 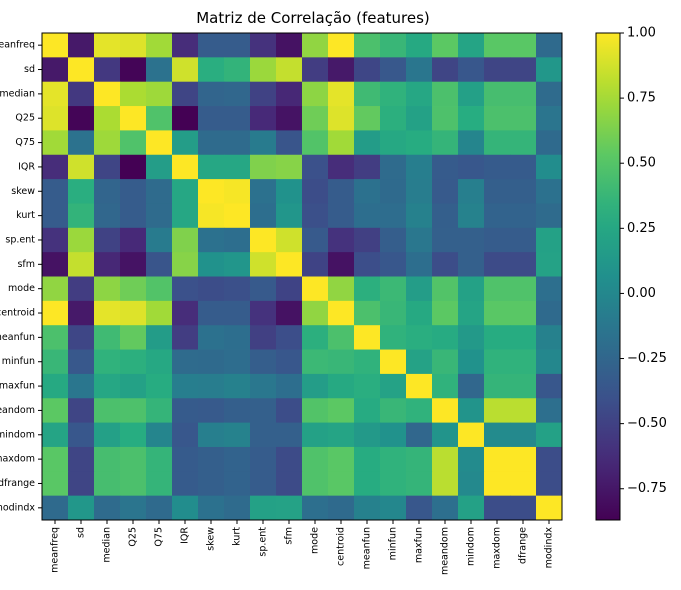 I want to click on x-tick-label: IQR, so click(x=185, y=535).